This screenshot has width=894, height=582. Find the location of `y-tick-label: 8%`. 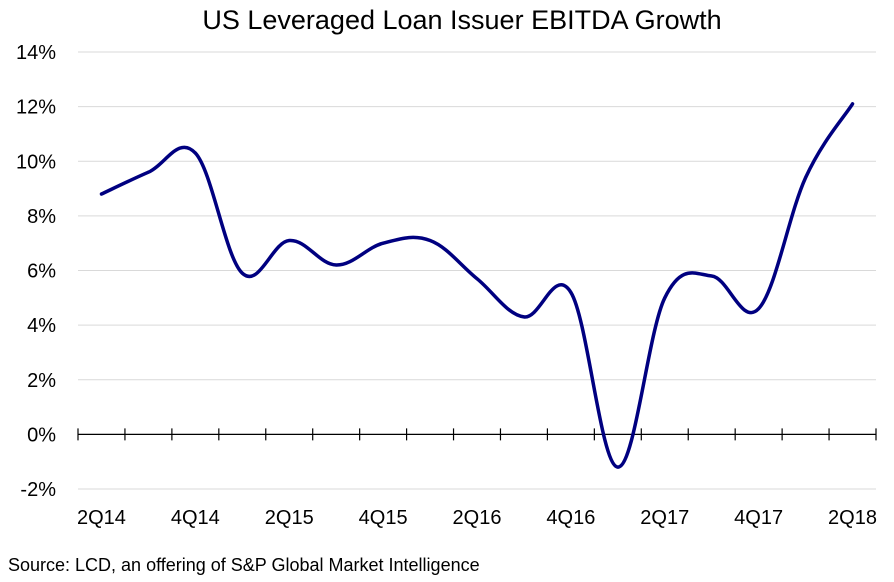

y-tick-label: 8% is located at coordinates (41, 217).